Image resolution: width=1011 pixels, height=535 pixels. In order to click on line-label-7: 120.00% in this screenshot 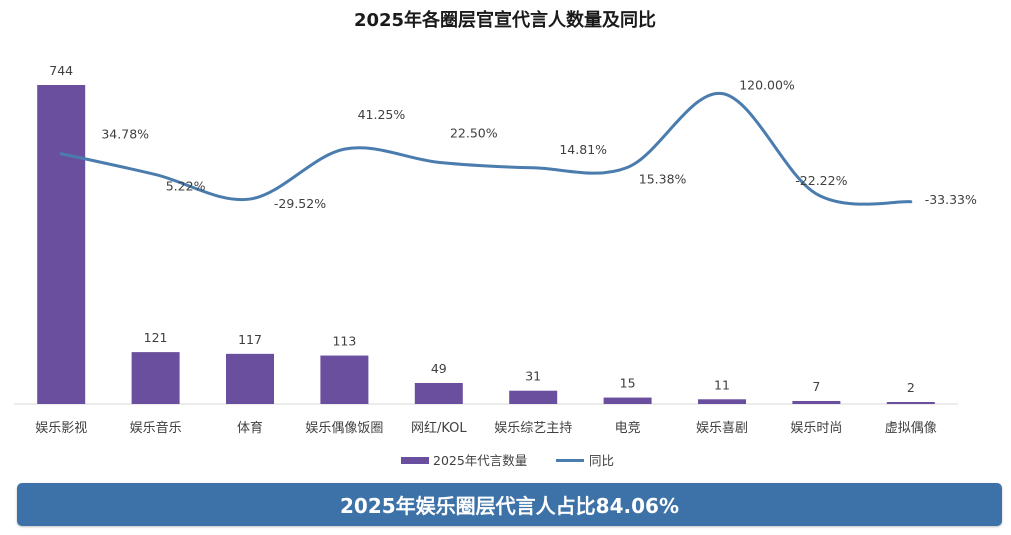, I will do `click(767, 85)`.